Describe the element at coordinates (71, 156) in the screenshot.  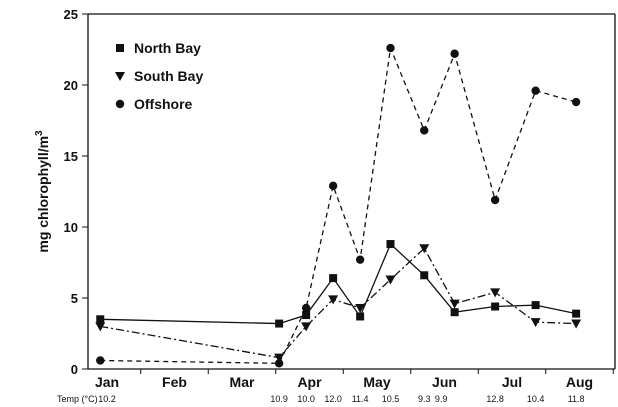
I see `y-tick-label: 15` at that location.